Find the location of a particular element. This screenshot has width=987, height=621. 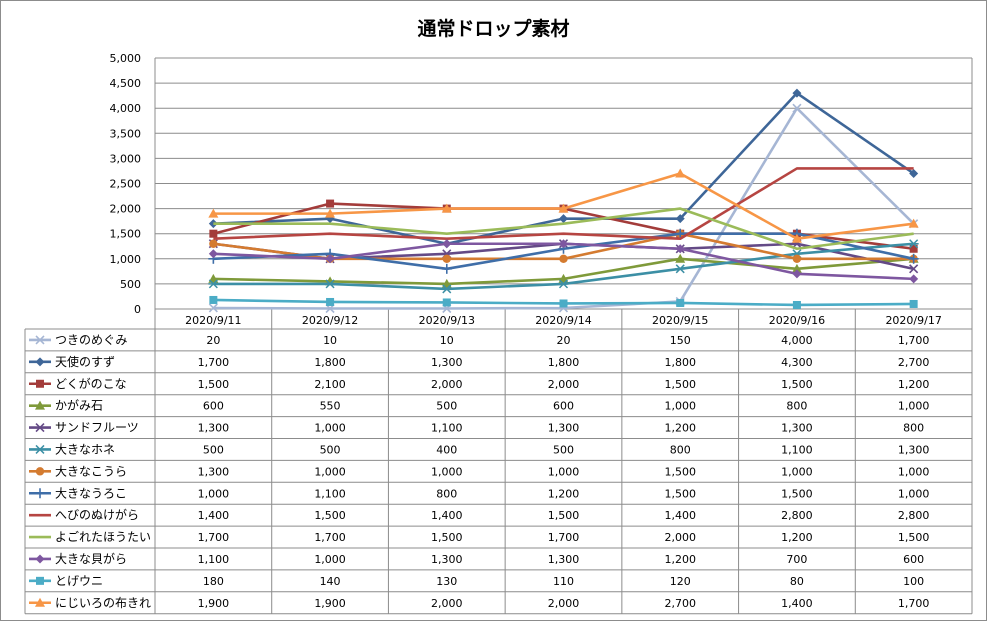

table-cell-value: 1,900 is located at coordinates (214, 603).